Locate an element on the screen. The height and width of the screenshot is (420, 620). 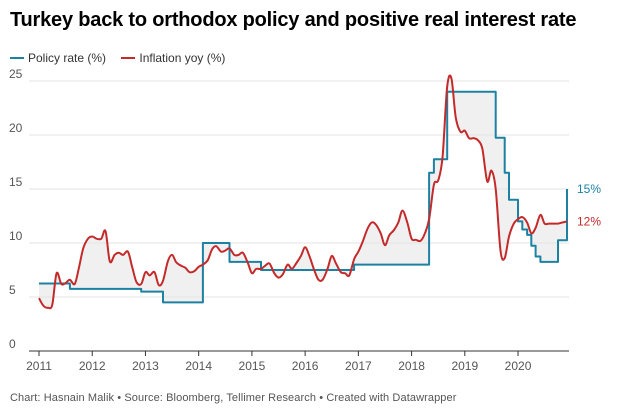
legend-item-policy-rate: Policy rate (%) is located at coordinates (58, 58).